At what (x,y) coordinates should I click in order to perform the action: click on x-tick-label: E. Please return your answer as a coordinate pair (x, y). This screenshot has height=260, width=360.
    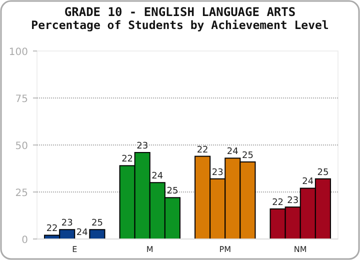
    Looking at the image, I should click on (75, 249).